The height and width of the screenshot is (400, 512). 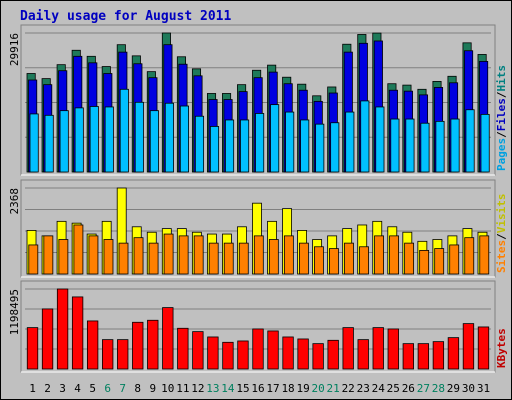 What do you see at coordinates (77, 388) in the screenshot?
I see `day-label-4: 4` at bounding box center [77, 388].